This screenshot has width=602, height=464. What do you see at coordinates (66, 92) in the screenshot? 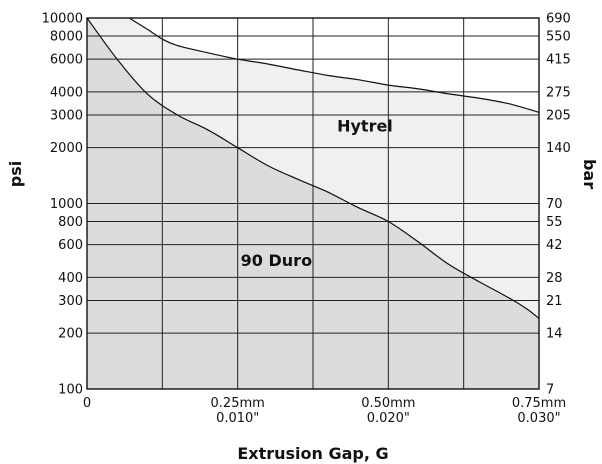
I see `y-tick-label: 4000` at bounding box center [66, 92].